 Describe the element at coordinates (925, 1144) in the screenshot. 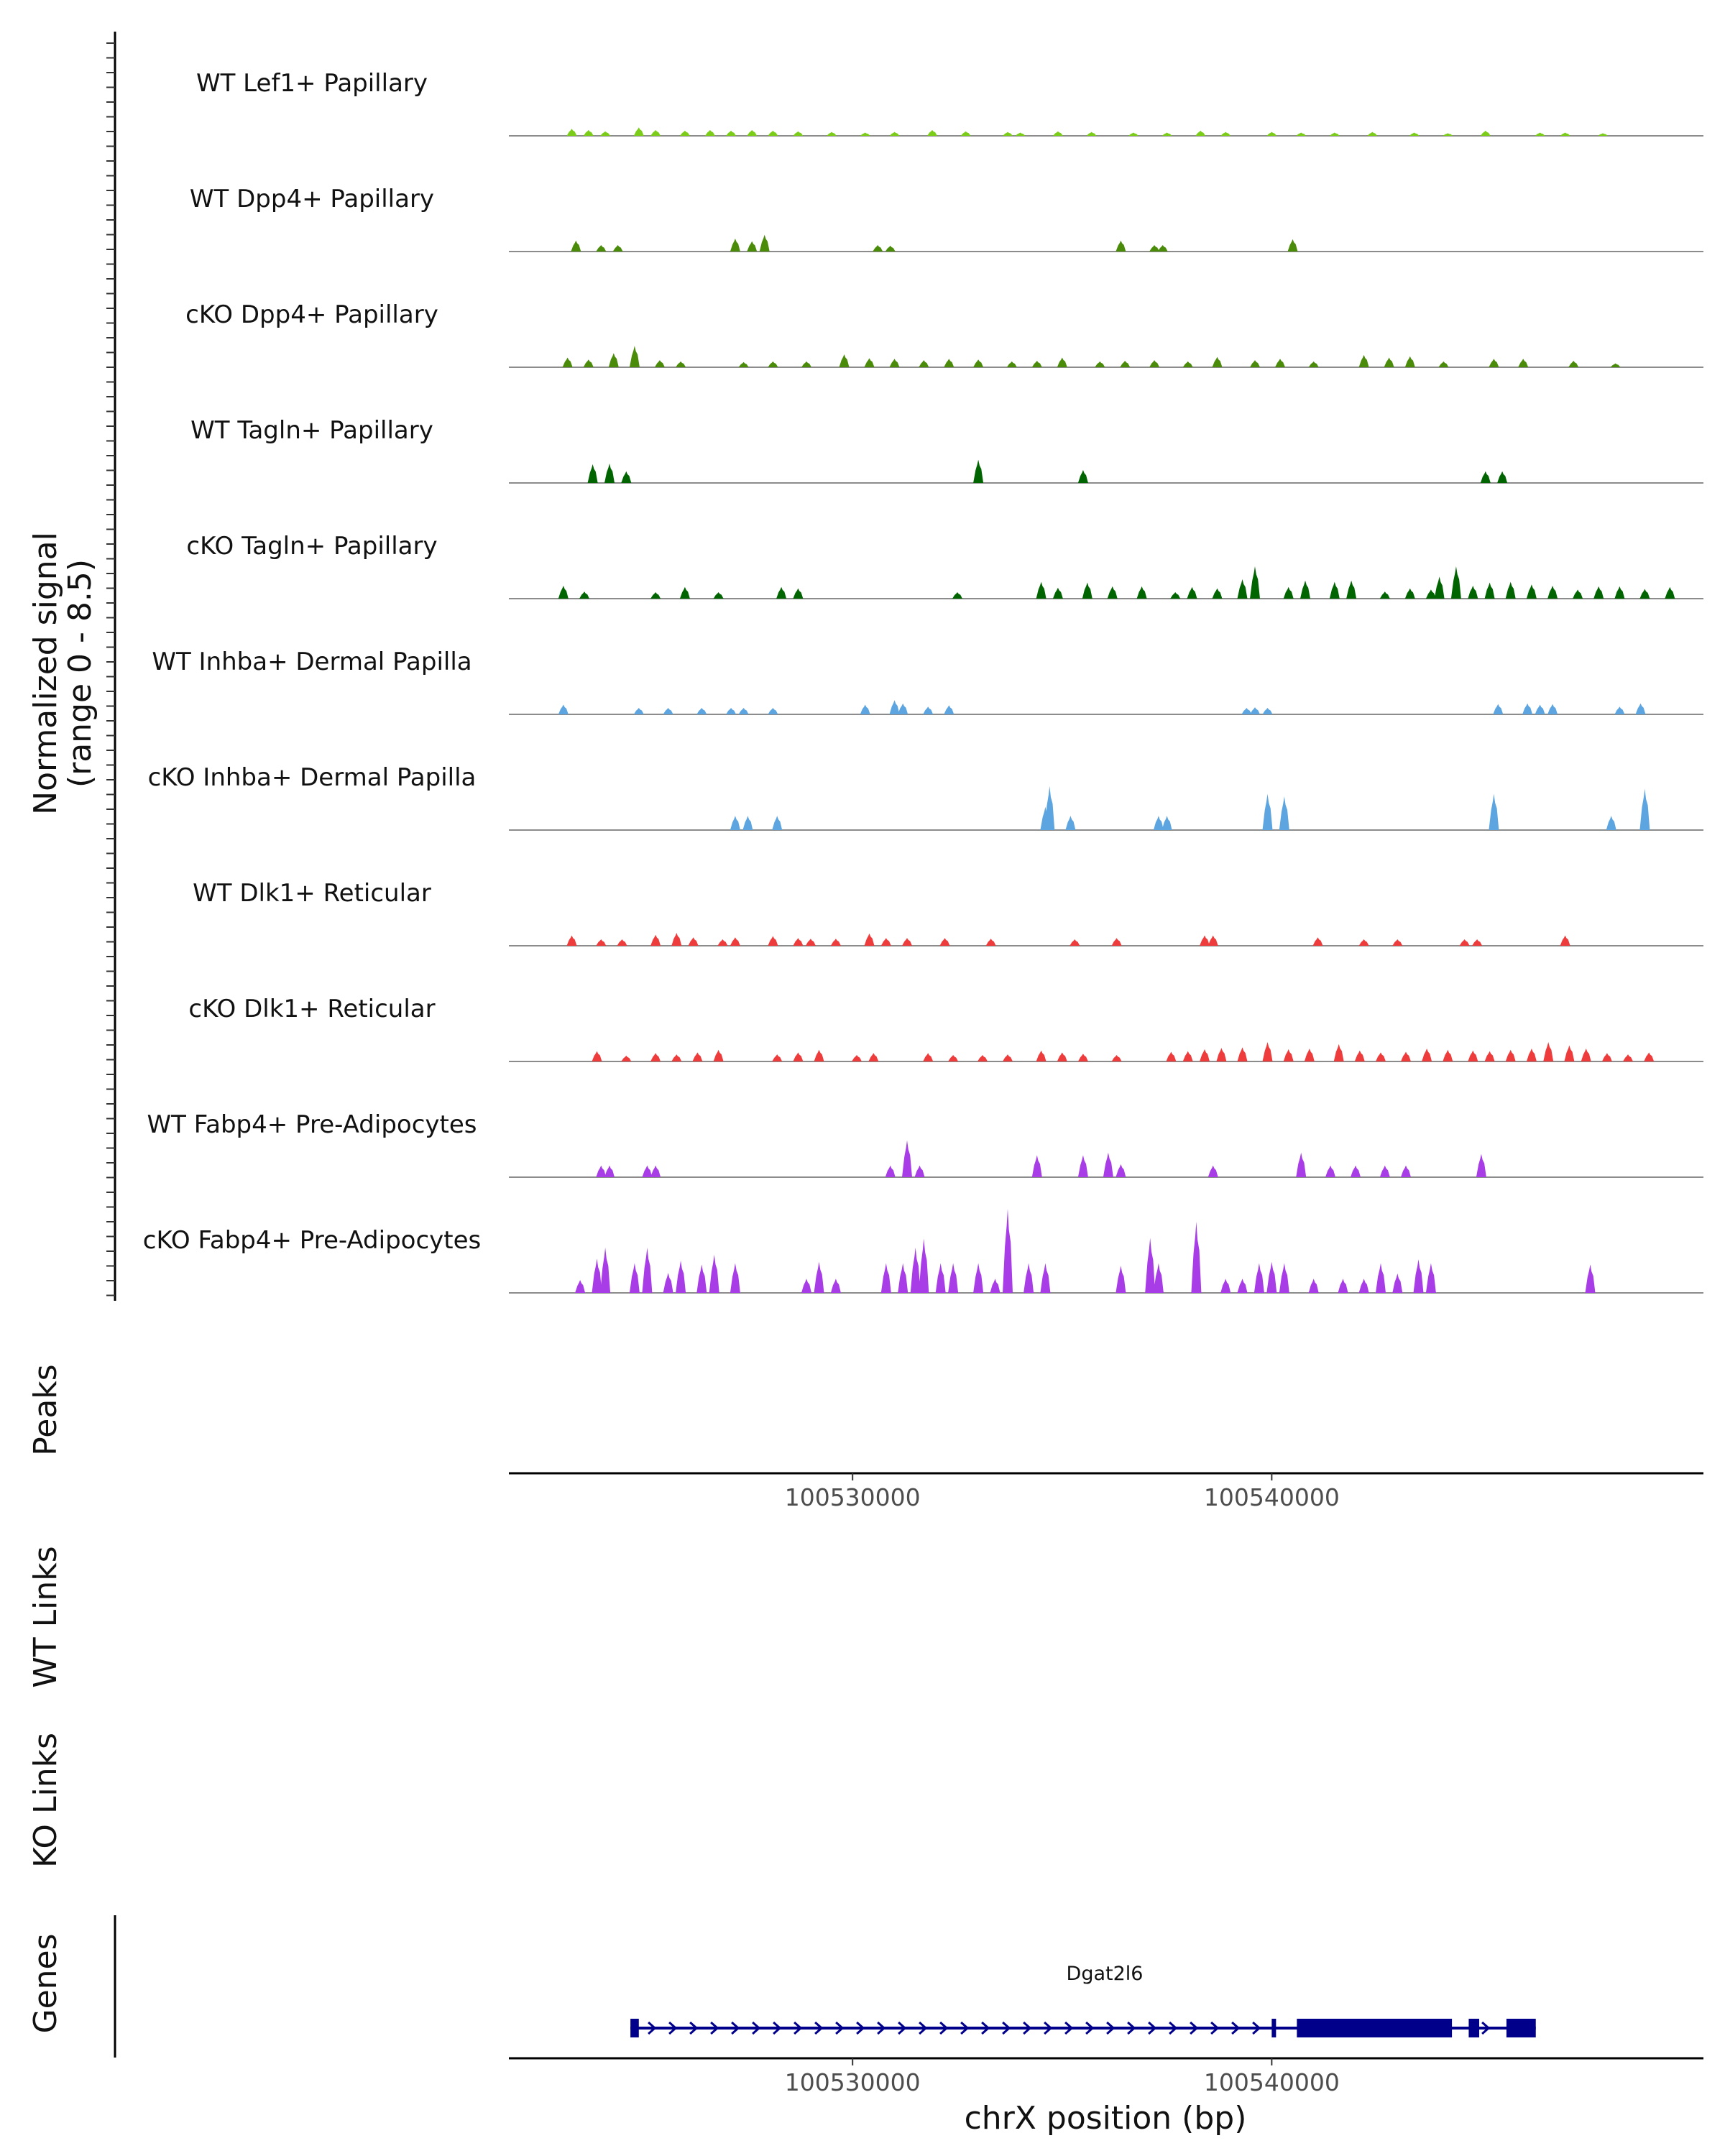

I see `track-wt-fabp4-pre-adipocytes: WT Fabp4+ Pre-Adipocytes` at that location.